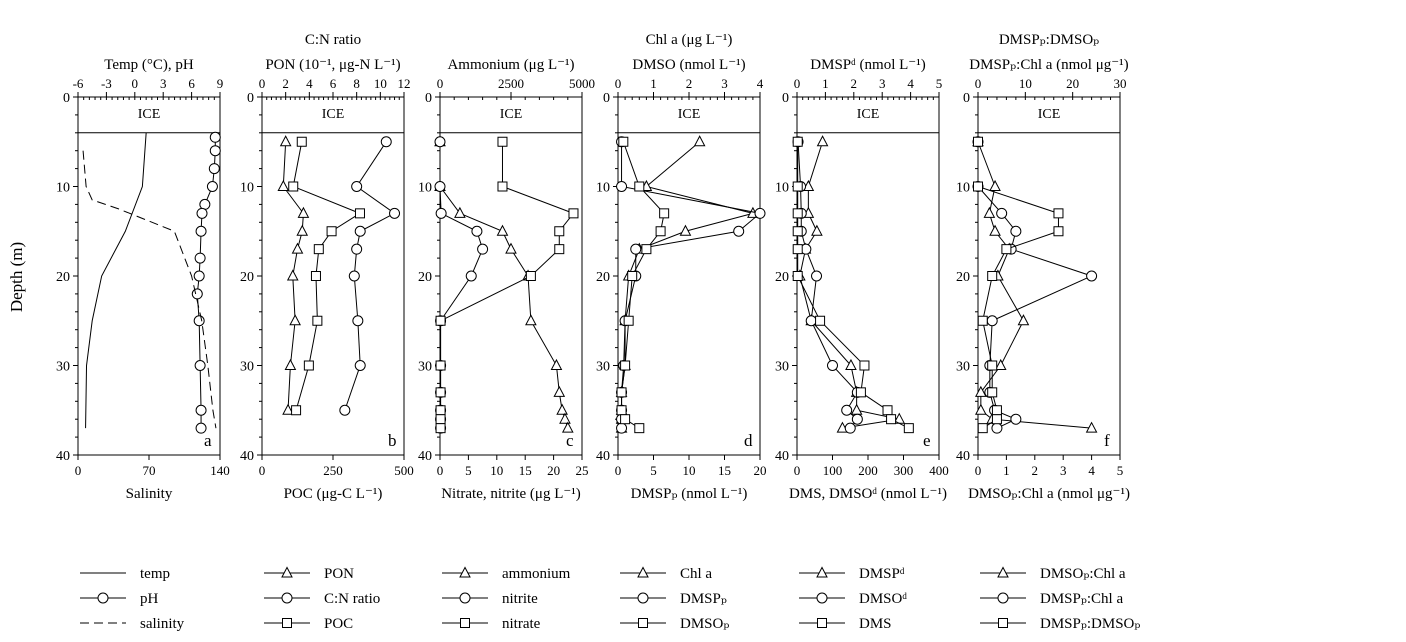 Image resolution: width=1406 pixels, height=642 pixels. I want to click on legend-square-marker, so click(287, 623).